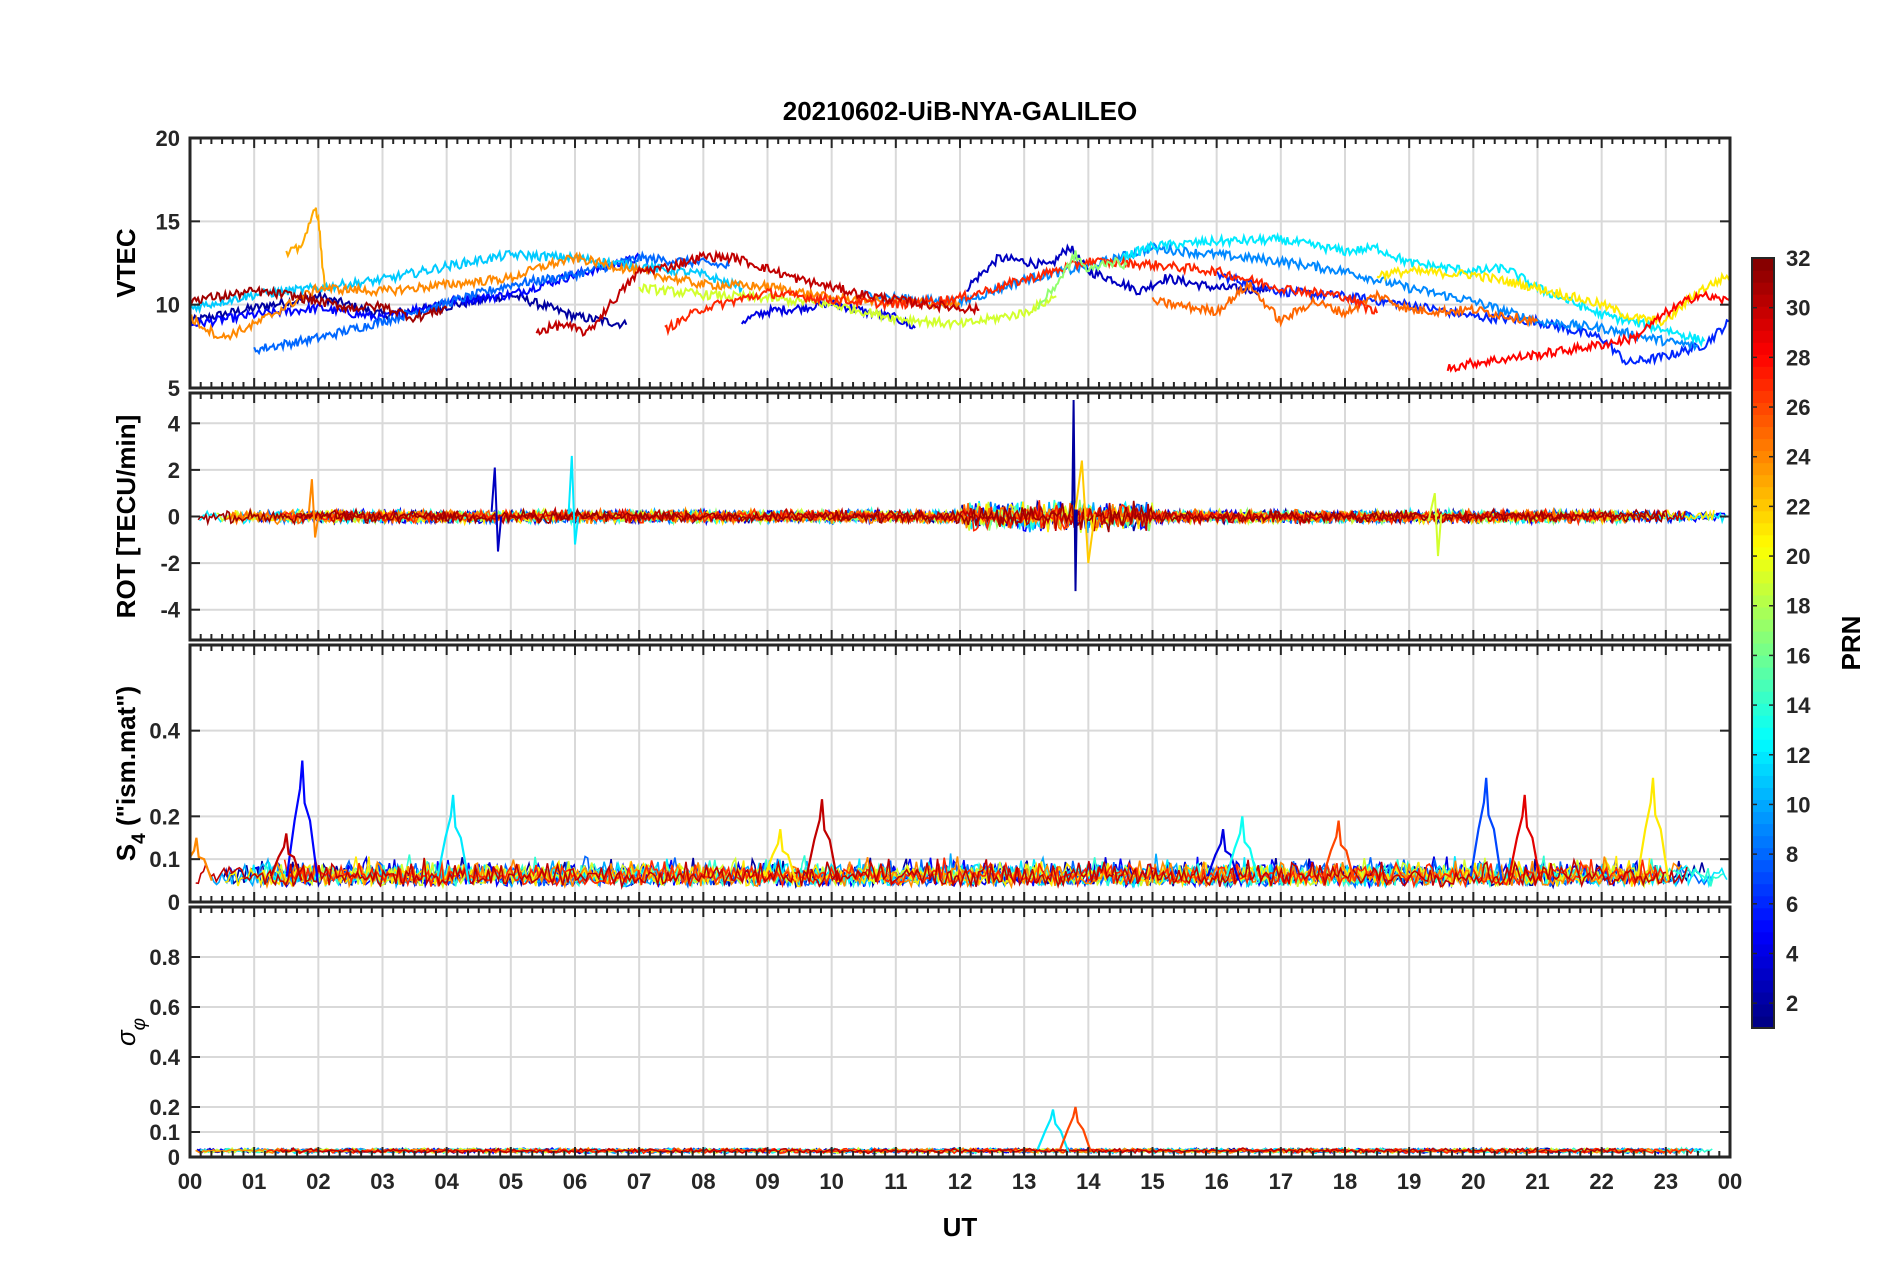 Image resolution: width=1902 pixels, height=1272 pixels. What do you see at coordinates (126, 517) in the screenshot?
I see `y-axis-label: ROT [TECU/min]` at bounding box center [126, 517].